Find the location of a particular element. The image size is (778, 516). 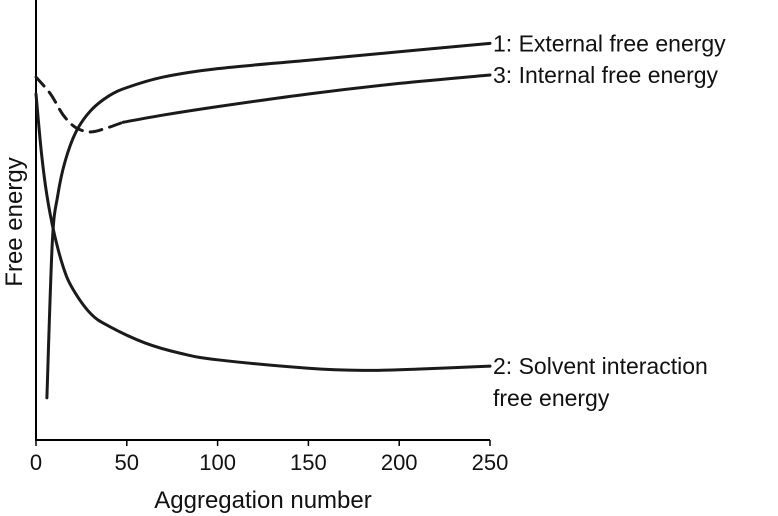

series-3-line is located at coordinates (306, 98).